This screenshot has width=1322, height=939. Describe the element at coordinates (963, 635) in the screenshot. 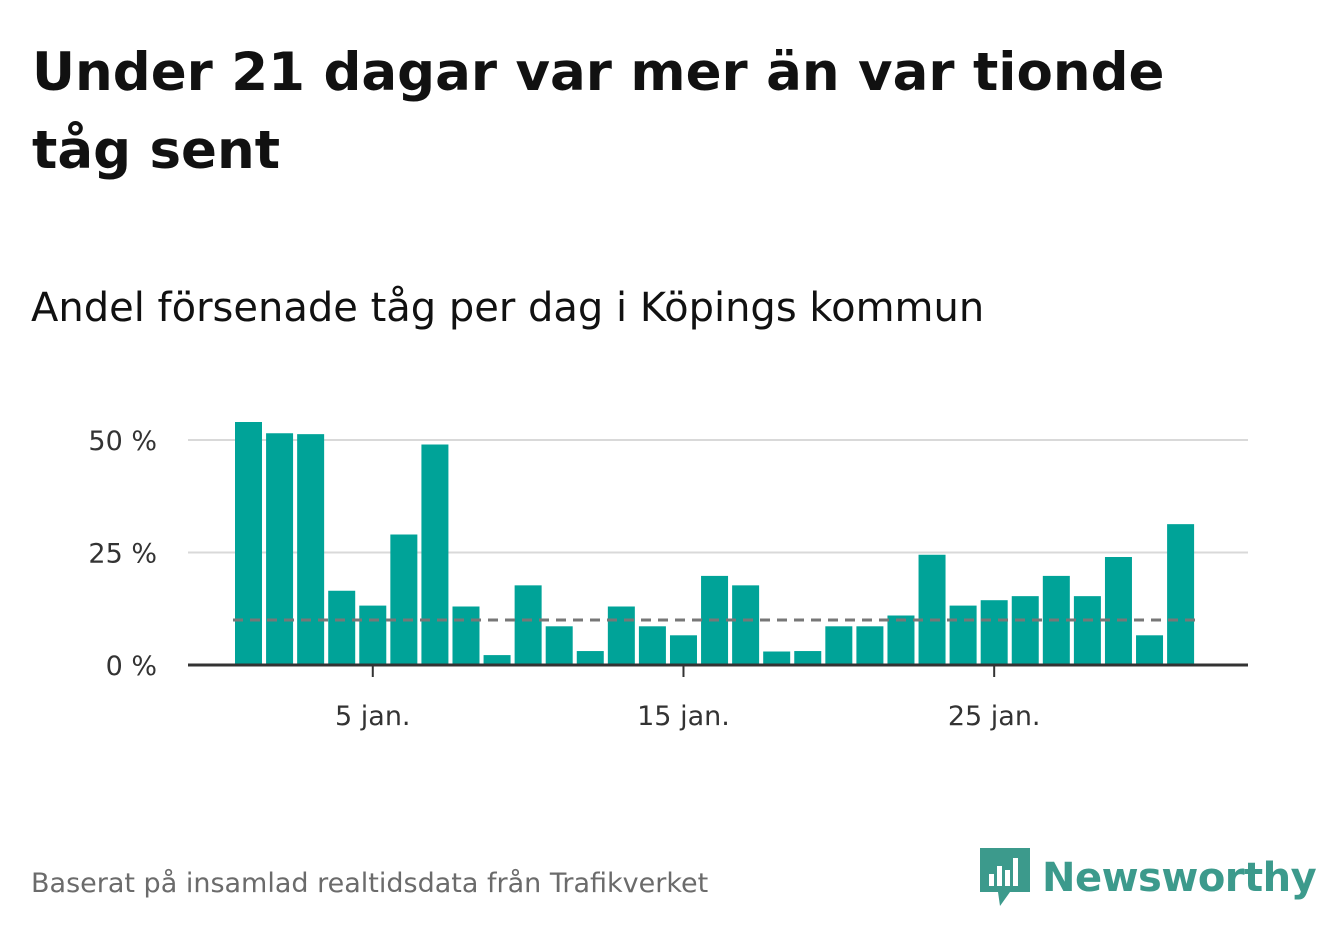

I see `bar-24jan` at that location.